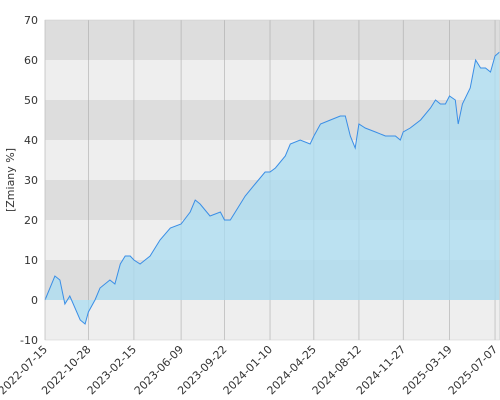  I want to click on y-tick-label: 20, so click(31, 220).